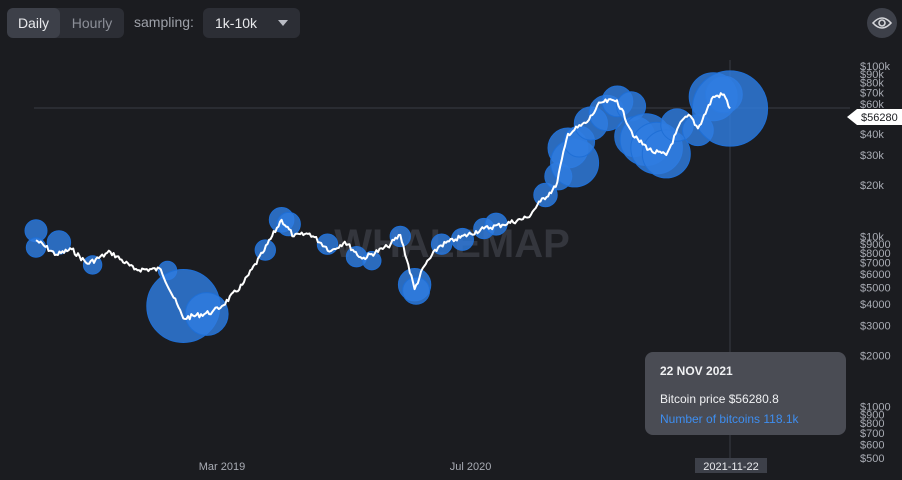  I want to click on tooltip-bitcoins: Number of bitcoins 118.1k, so click(729, 419).